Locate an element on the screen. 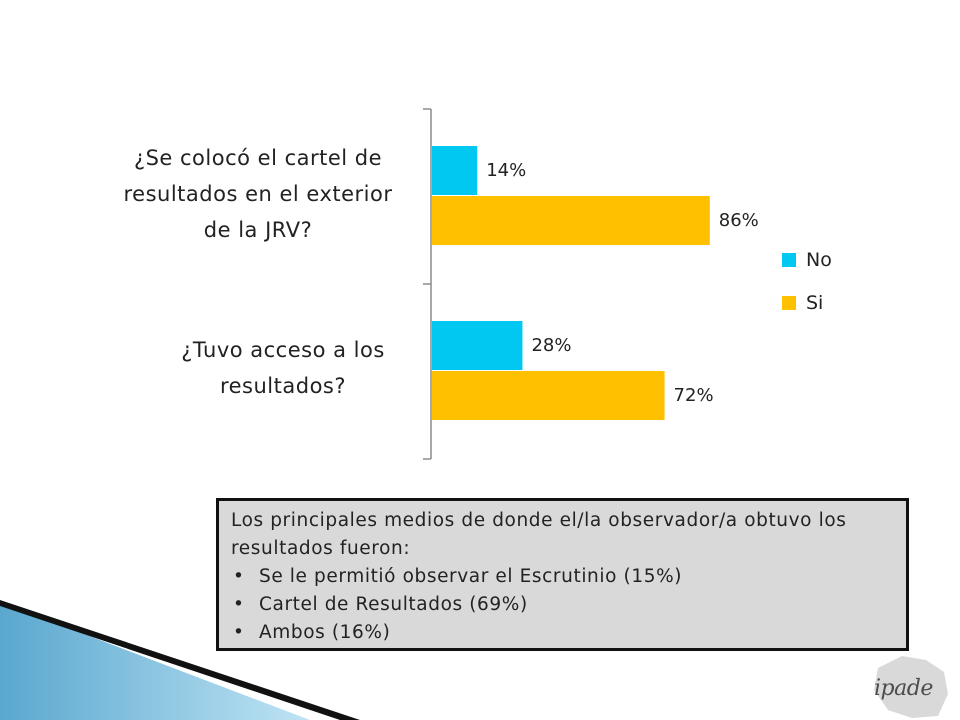 Image resolution: width=960 pixels, height=720 pixels. category-label-1-line-1: ¿Se colocó el cartel de is located at coordinates (258, 158).